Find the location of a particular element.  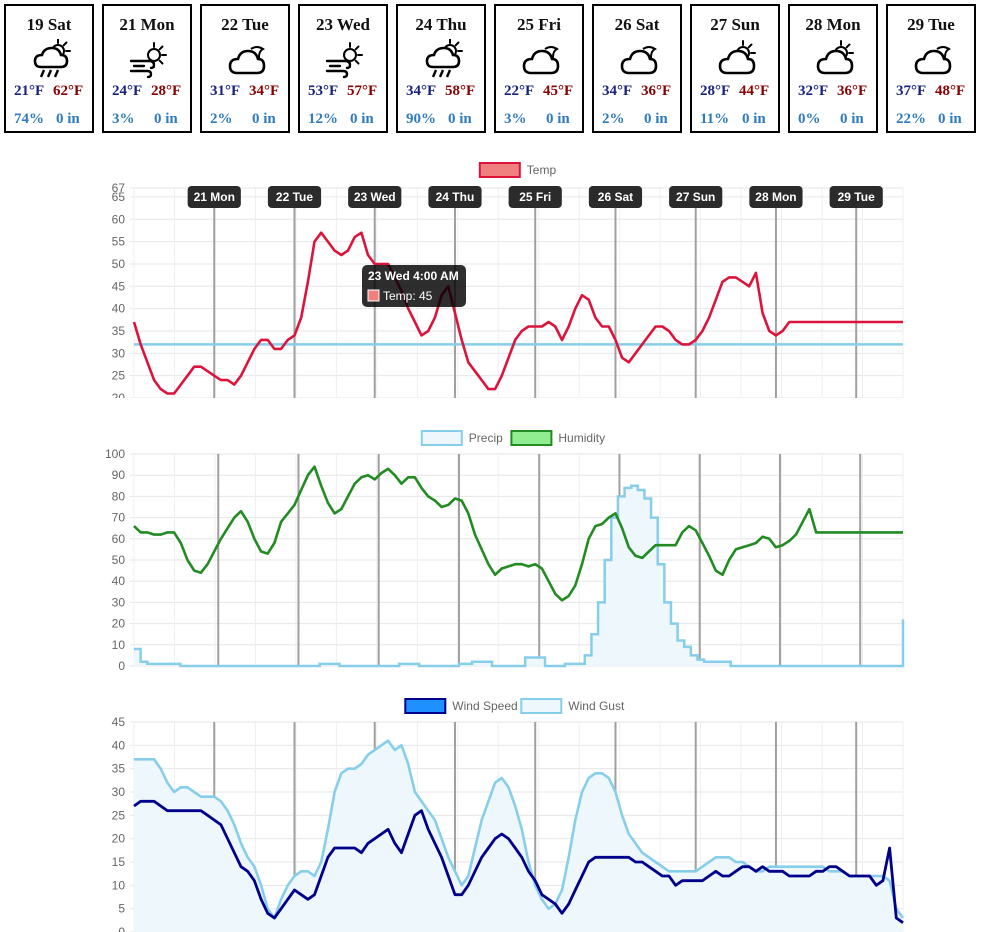

day-marker-label: 25 Fri is located at coordinates (535, 197).